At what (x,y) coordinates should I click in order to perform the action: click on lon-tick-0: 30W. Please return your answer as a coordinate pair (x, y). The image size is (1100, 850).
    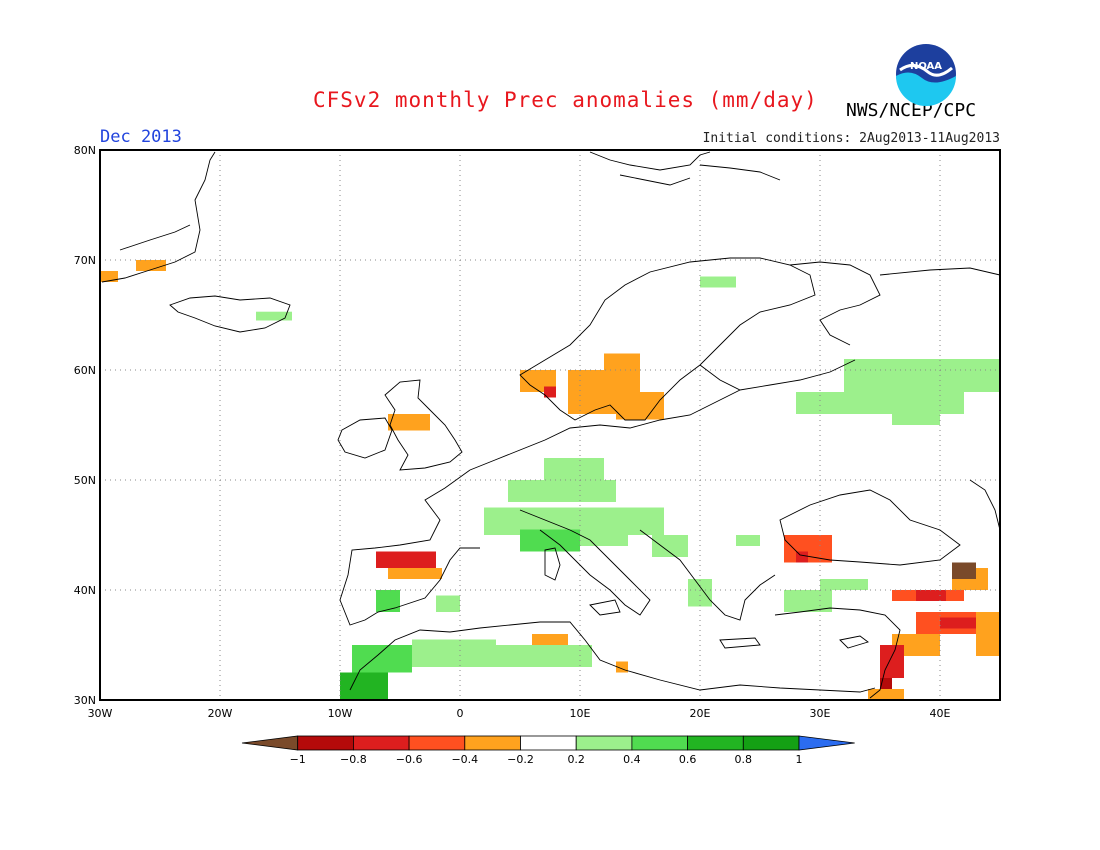
    Looking at the image, I should click on (100, 713).